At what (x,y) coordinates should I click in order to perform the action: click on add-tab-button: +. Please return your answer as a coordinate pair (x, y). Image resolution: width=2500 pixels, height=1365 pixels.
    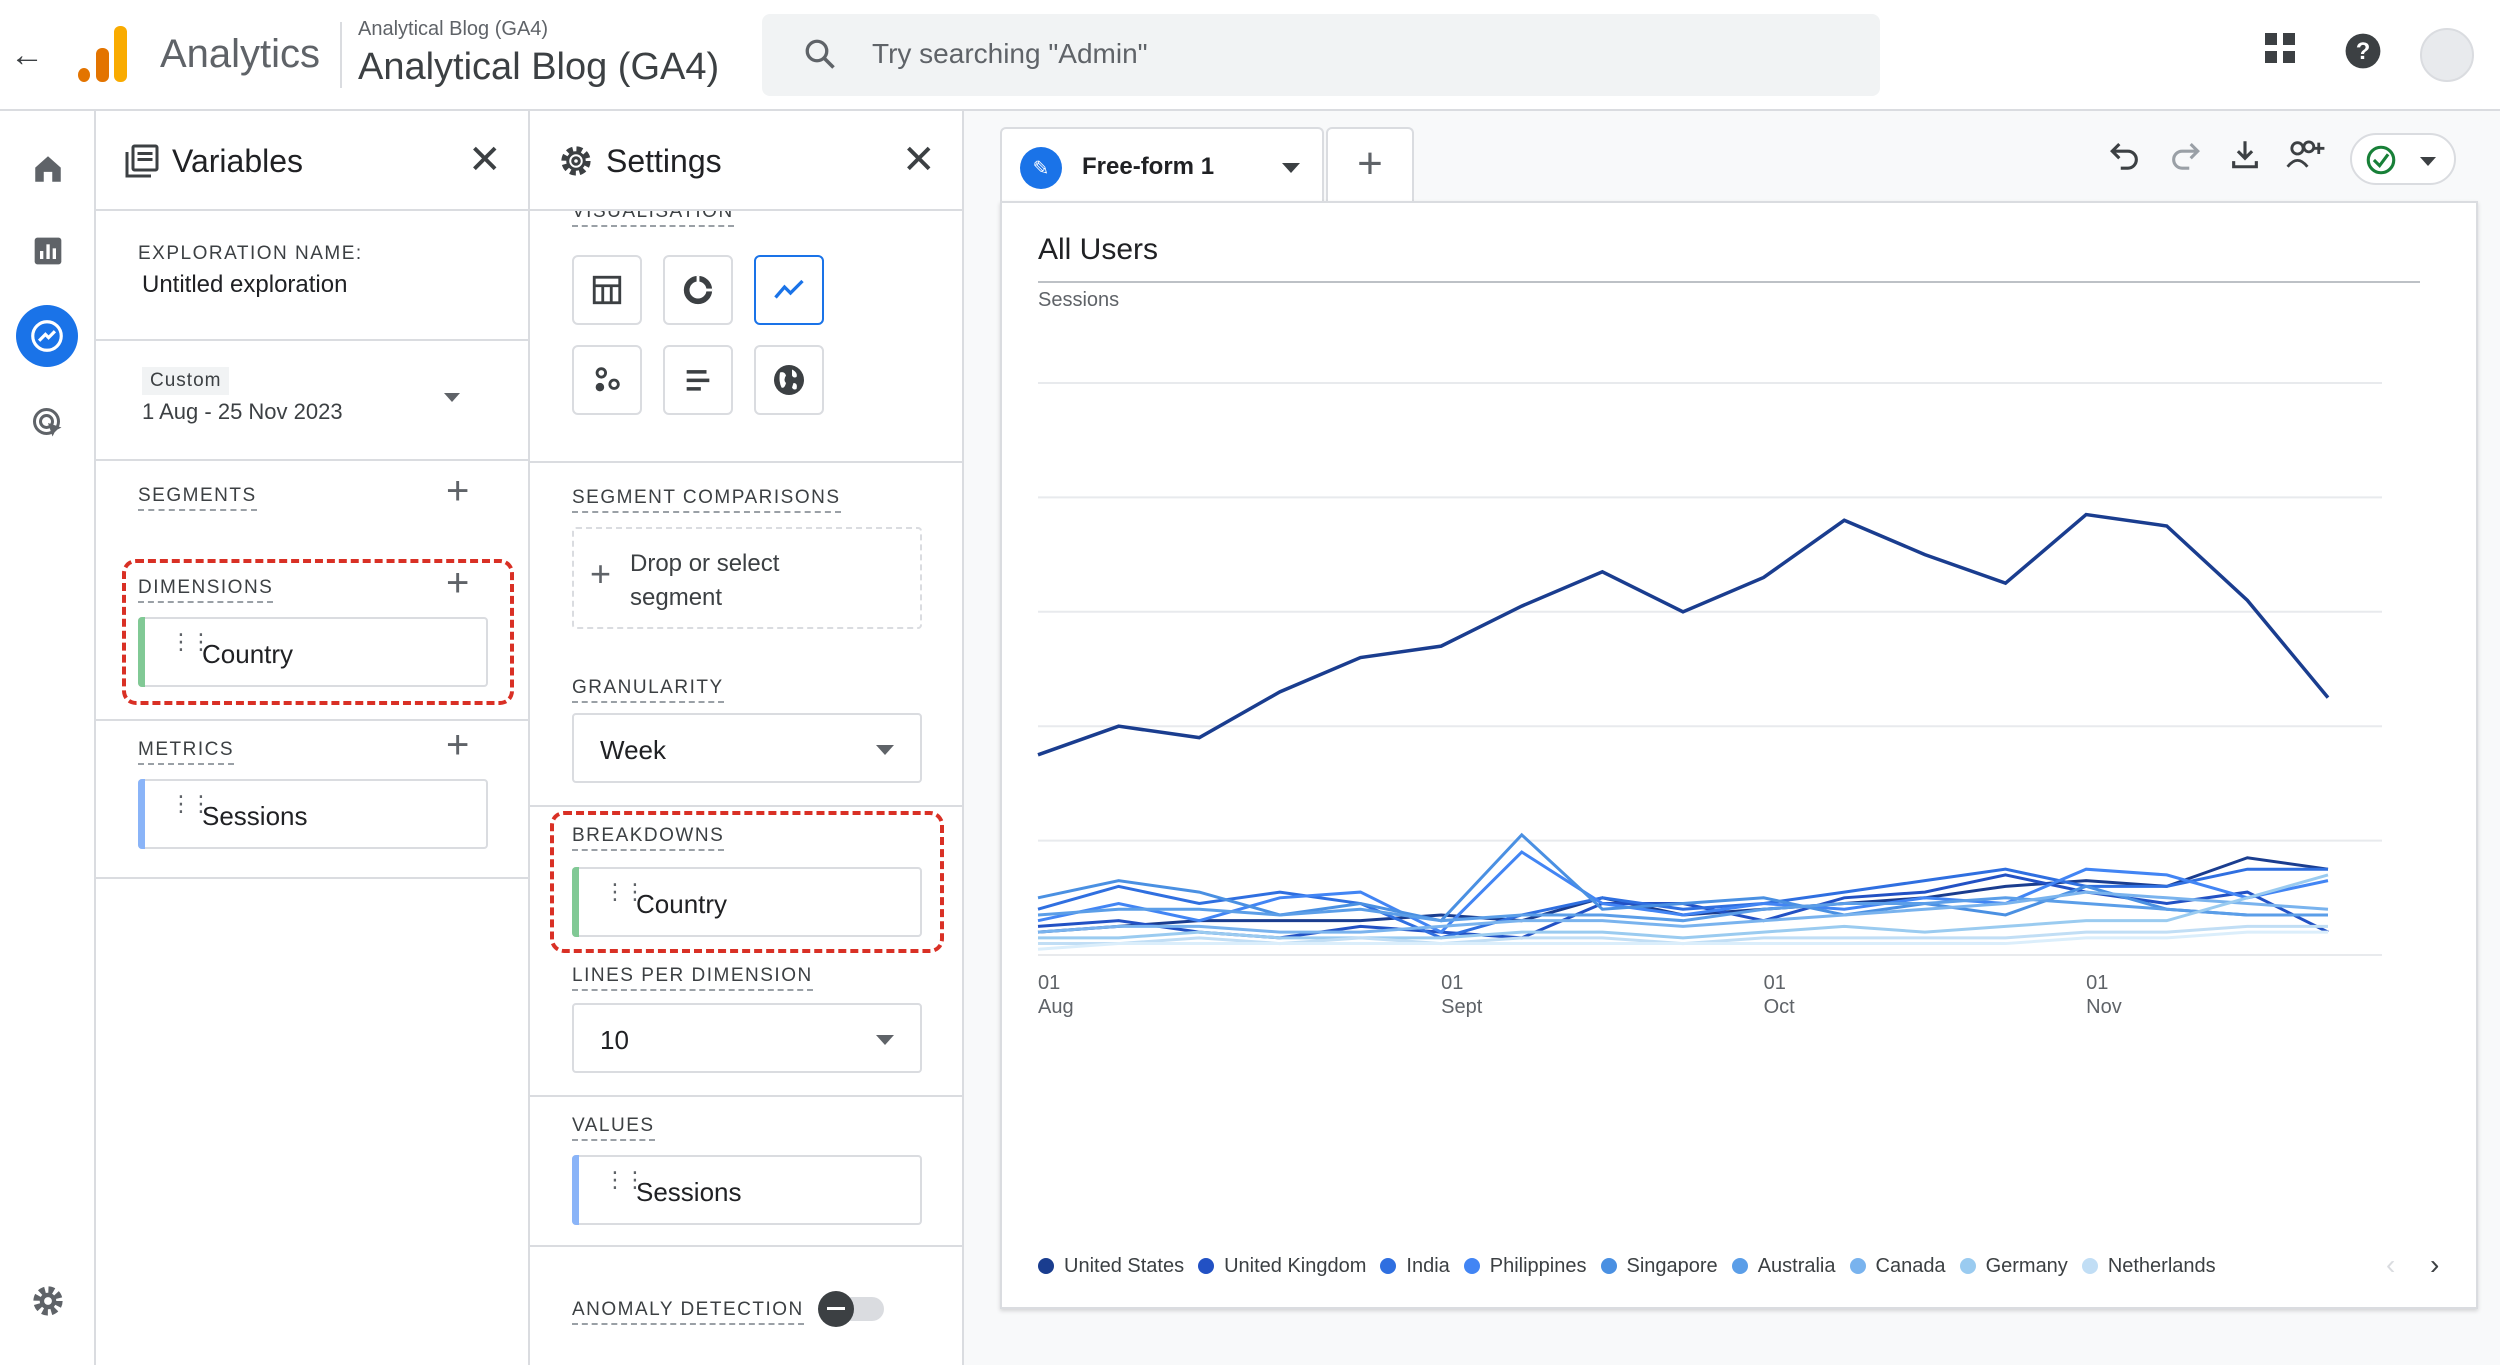
    Looking at the image, I should click on (1370, 164).